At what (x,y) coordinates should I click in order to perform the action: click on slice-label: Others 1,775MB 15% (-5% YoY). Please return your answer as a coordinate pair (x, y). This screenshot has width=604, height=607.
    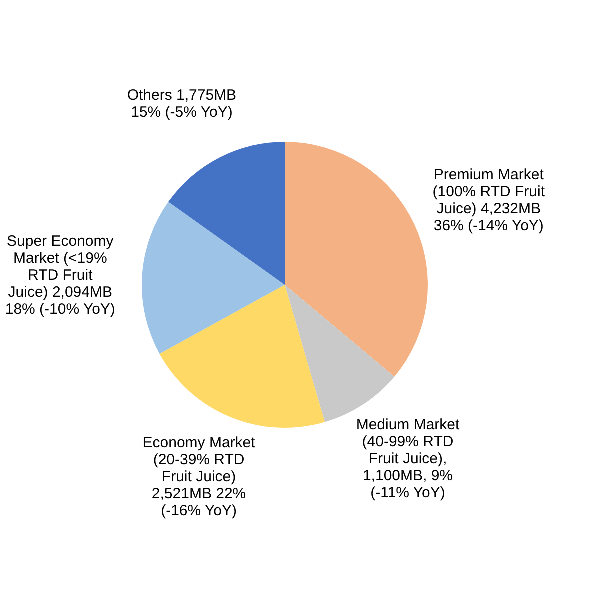
    Looking at the image, I should click on (182, 103).